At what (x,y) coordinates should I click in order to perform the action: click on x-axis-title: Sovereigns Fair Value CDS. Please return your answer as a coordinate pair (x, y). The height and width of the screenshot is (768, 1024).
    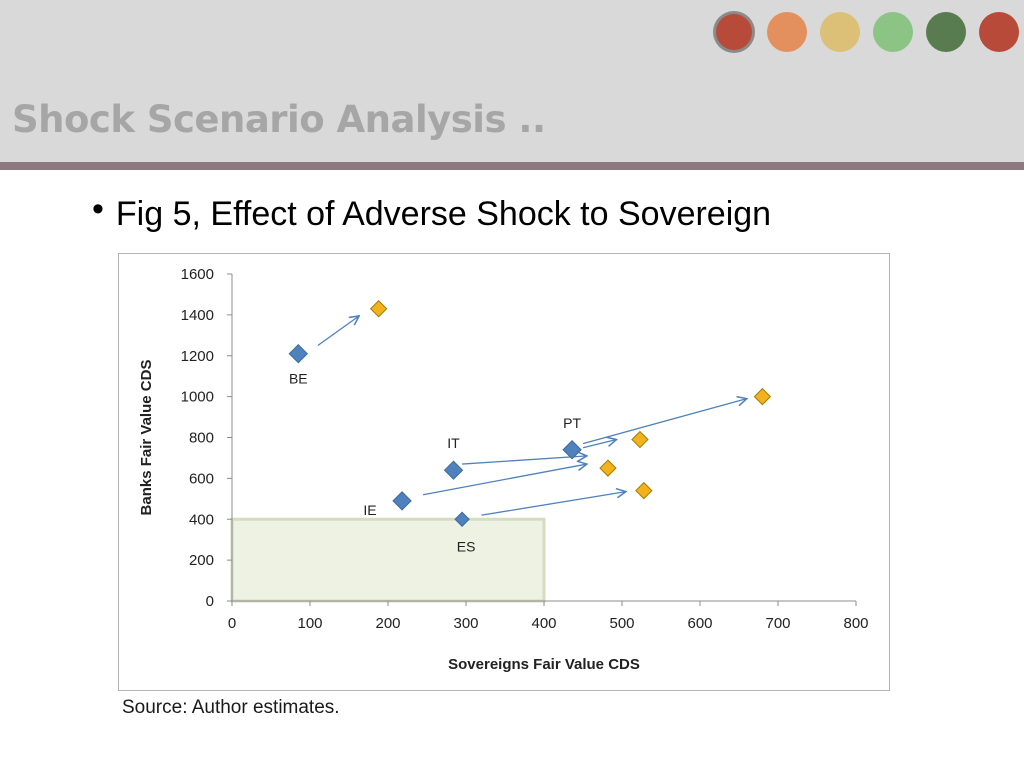
    Looking at the image, I should click on (544, 664).